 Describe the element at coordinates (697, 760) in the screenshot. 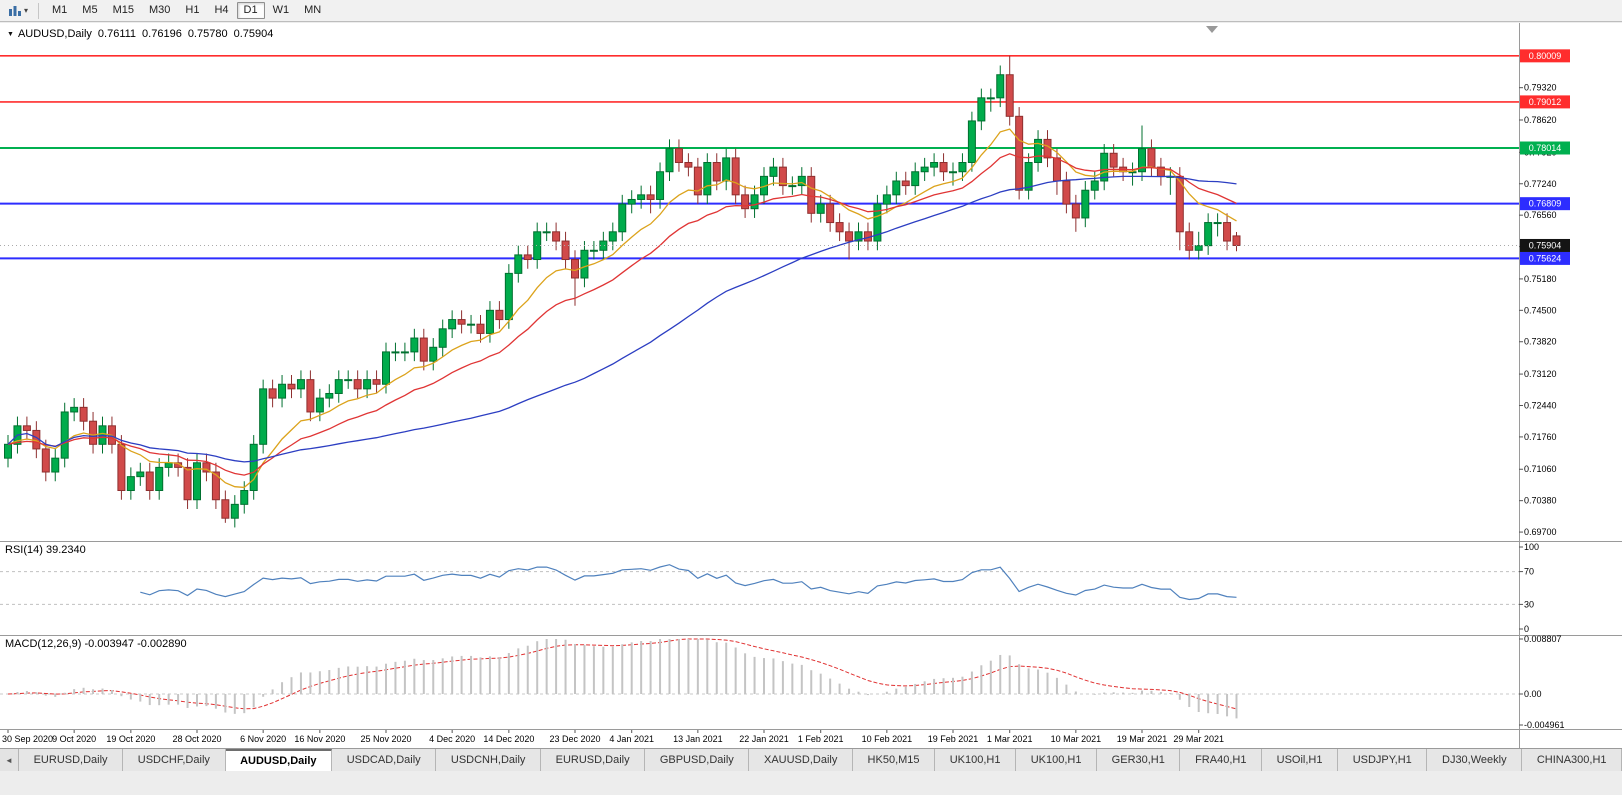

I see `chart-tab-gbpusd-daily: GBPUSD,Daily` at that location.